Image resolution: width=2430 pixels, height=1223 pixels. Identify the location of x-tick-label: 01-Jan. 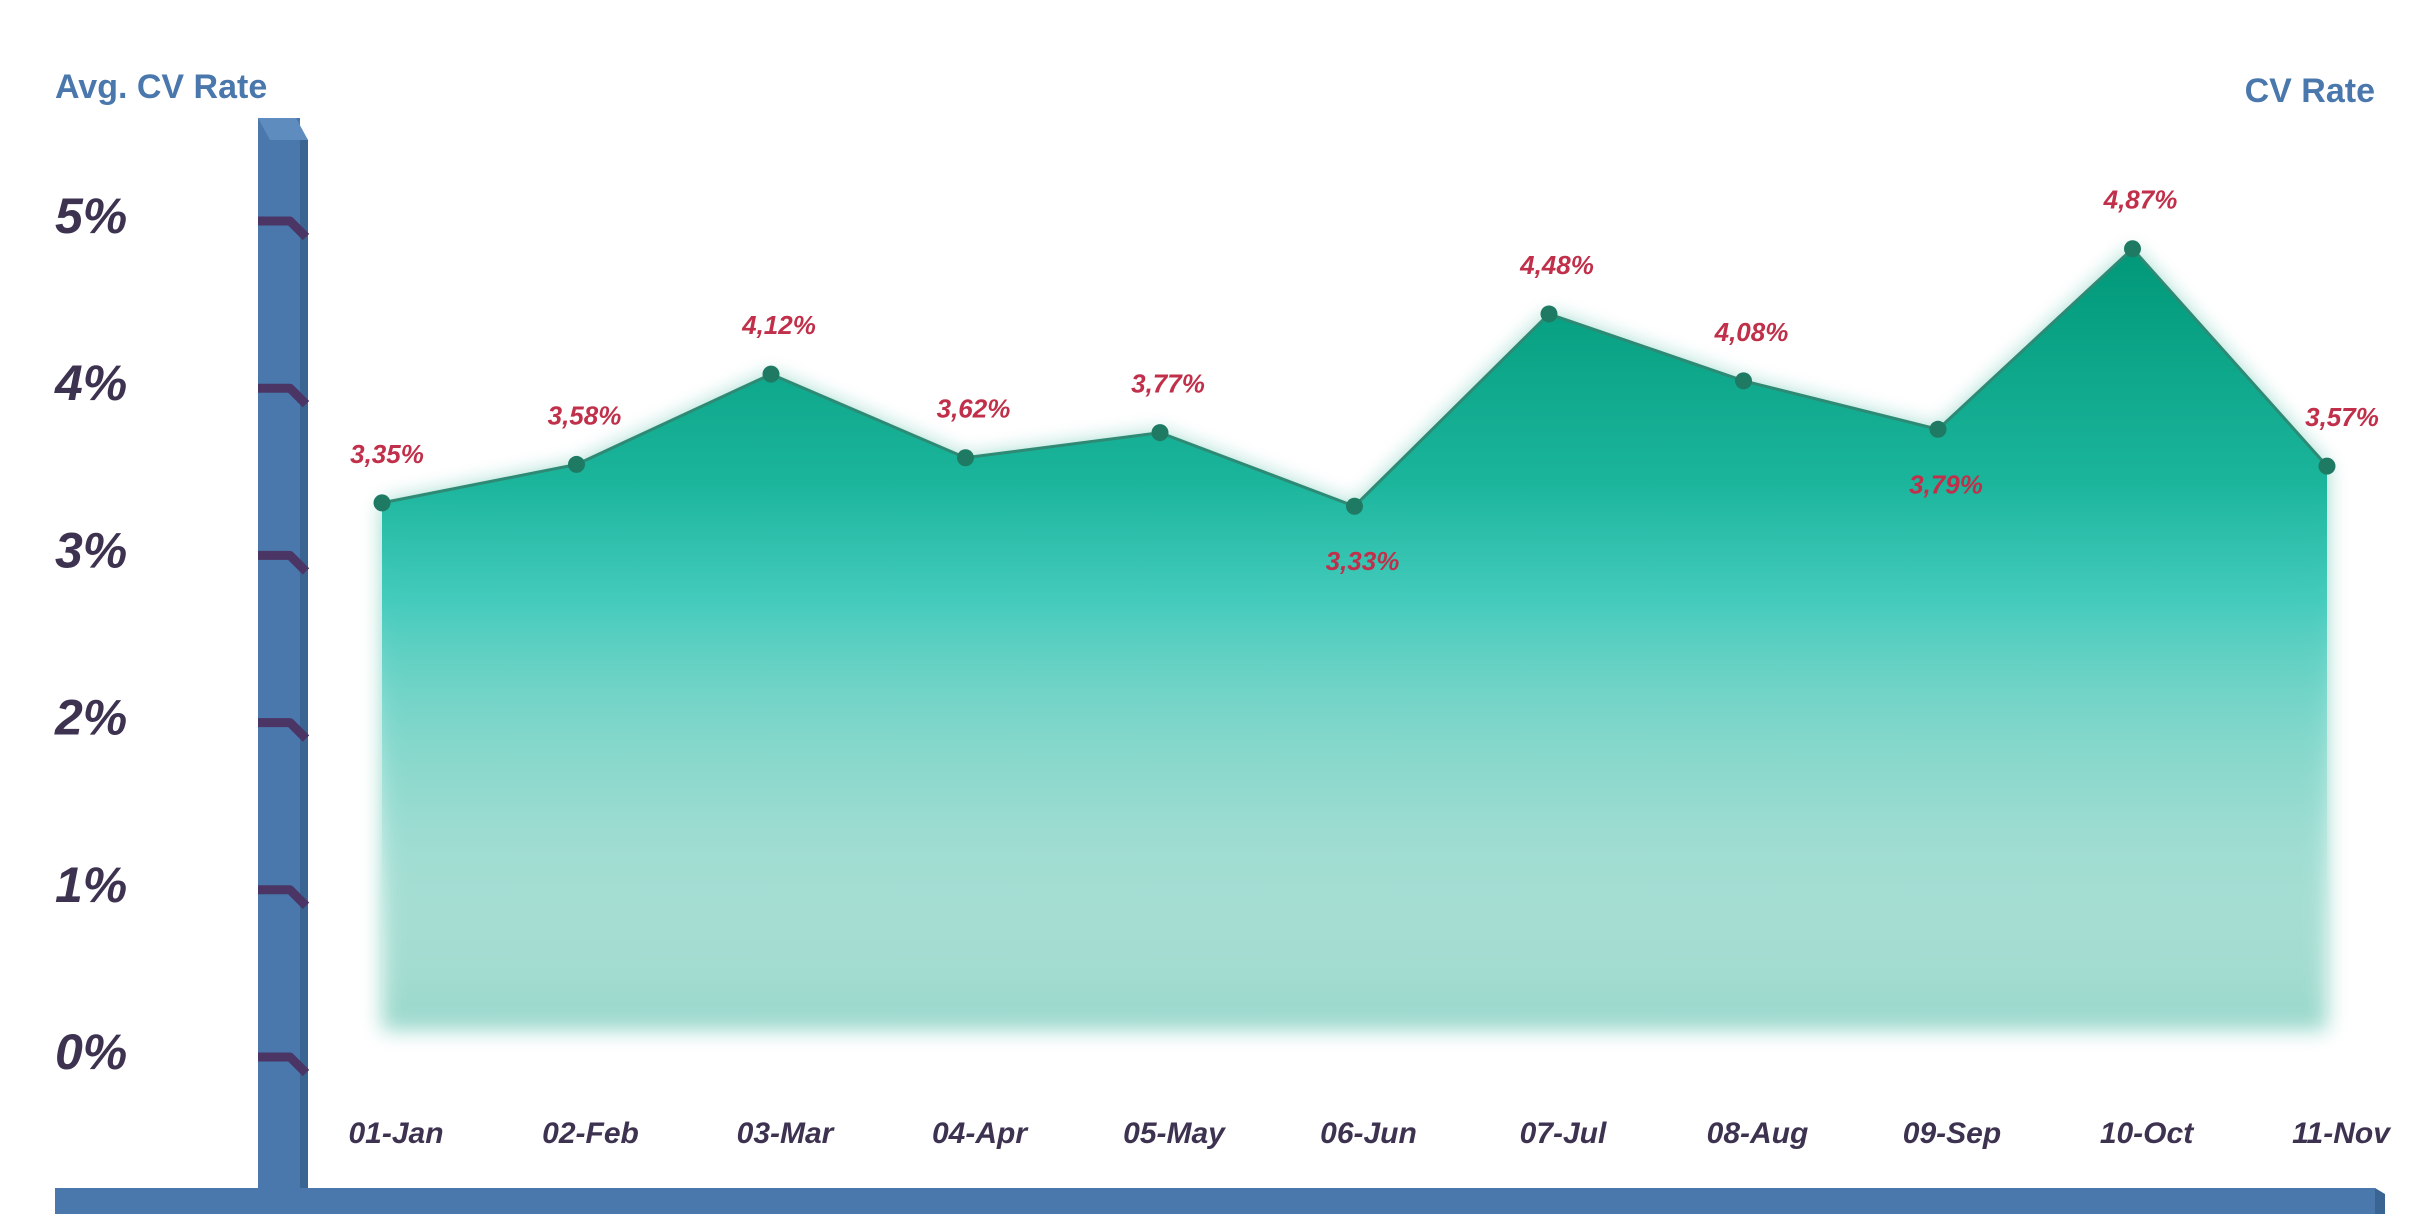
(395, 1133).